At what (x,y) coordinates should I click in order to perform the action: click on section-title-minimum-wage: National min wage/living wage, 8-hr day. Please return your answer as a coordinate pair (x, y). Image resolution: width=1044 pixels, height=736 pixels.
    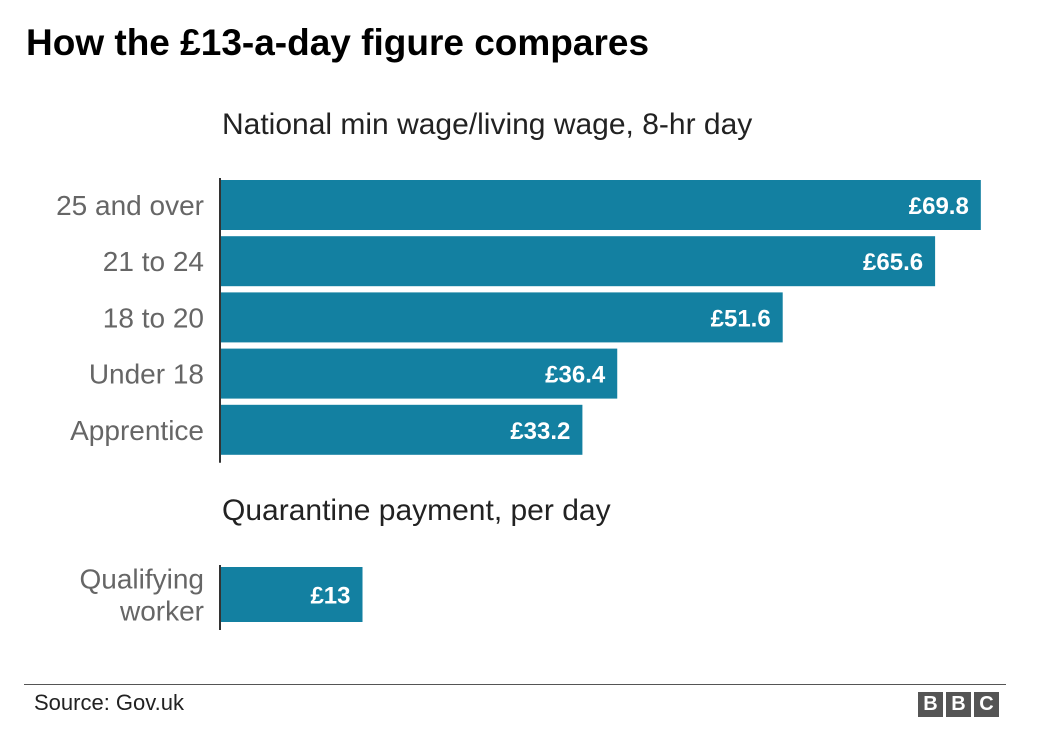
    Looking at the image, I should click on (487, 124).